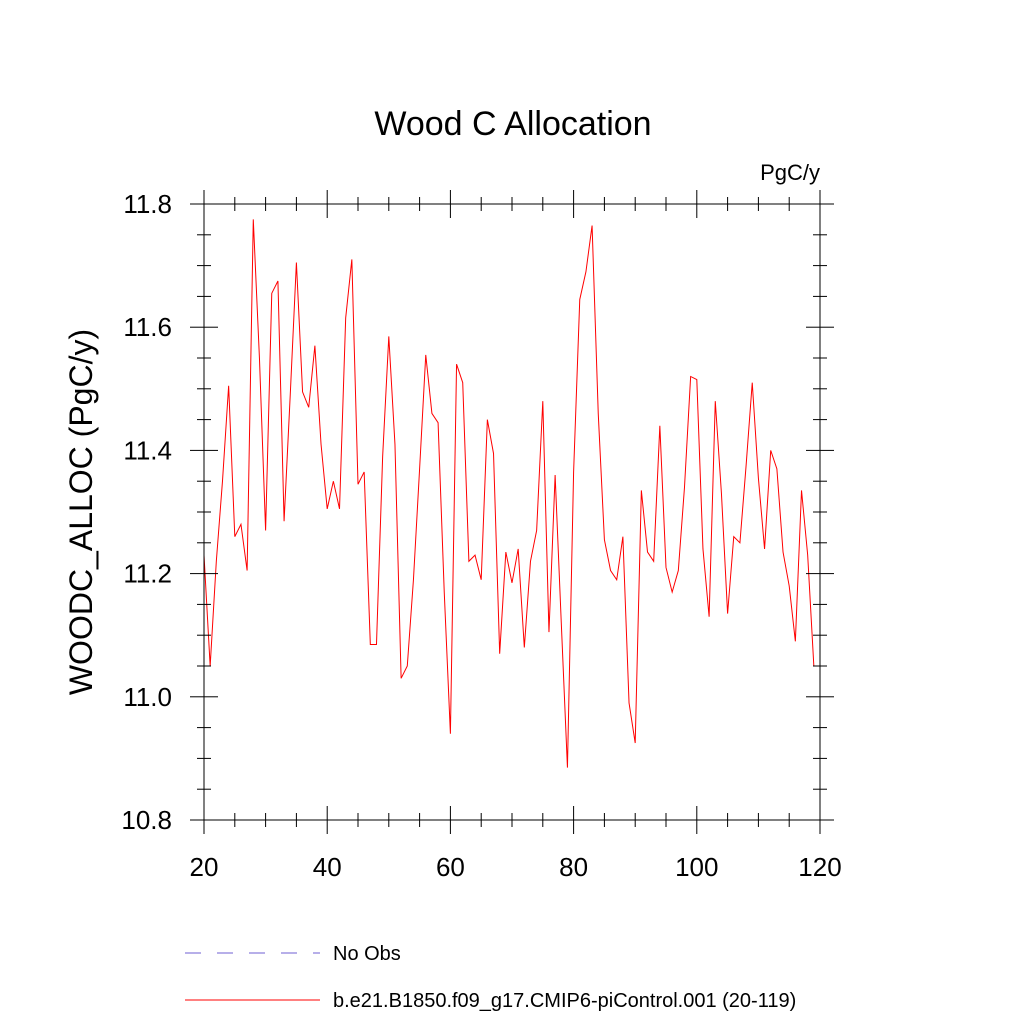 This screenshot has width=1024, height=1024. Describe the element at coordinates (327, 867) in the screenshot. I see `x-tick-label: 40` at that location.